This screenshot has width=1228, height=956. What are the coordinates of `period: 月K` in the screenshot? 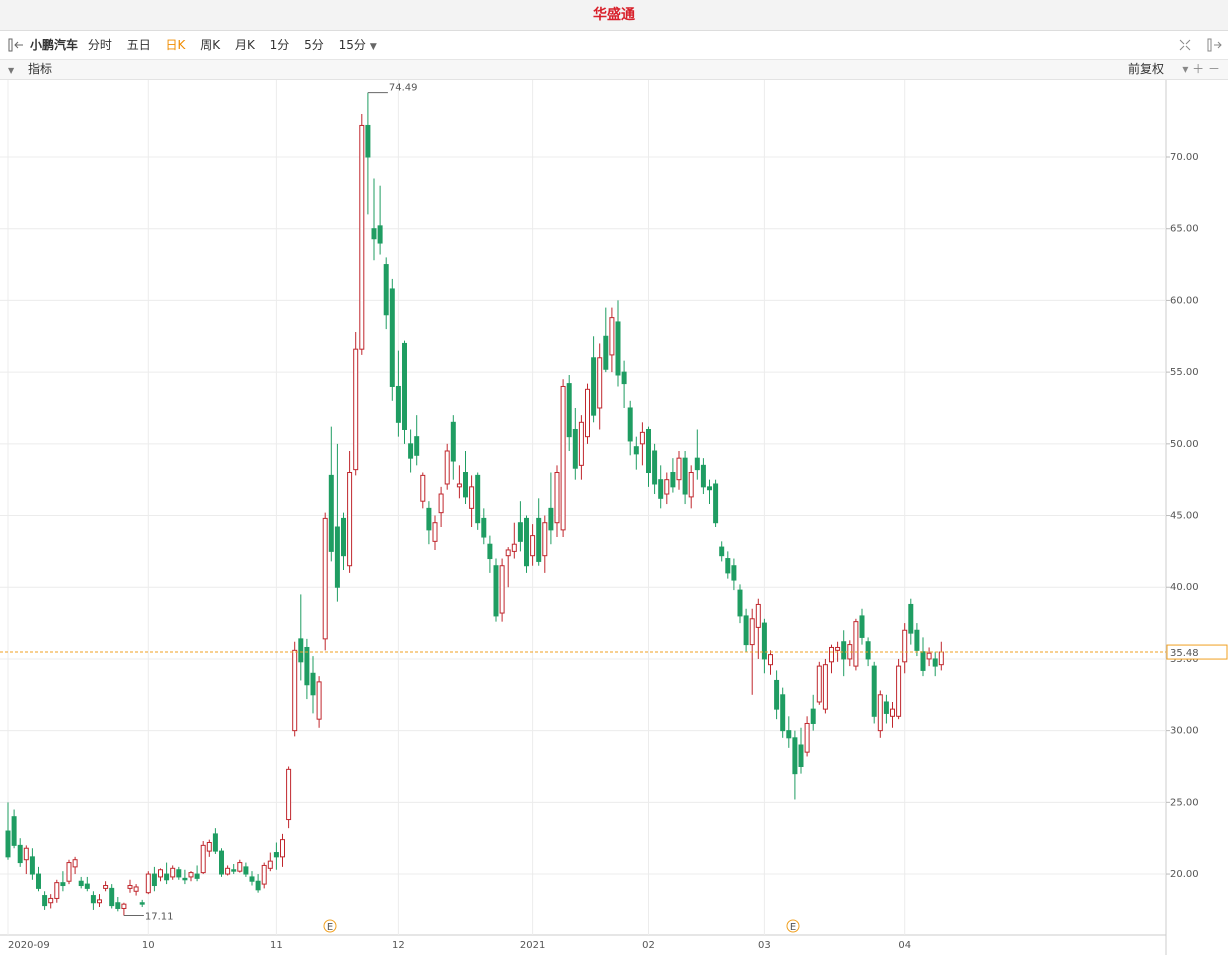 It's located at (244, 45).